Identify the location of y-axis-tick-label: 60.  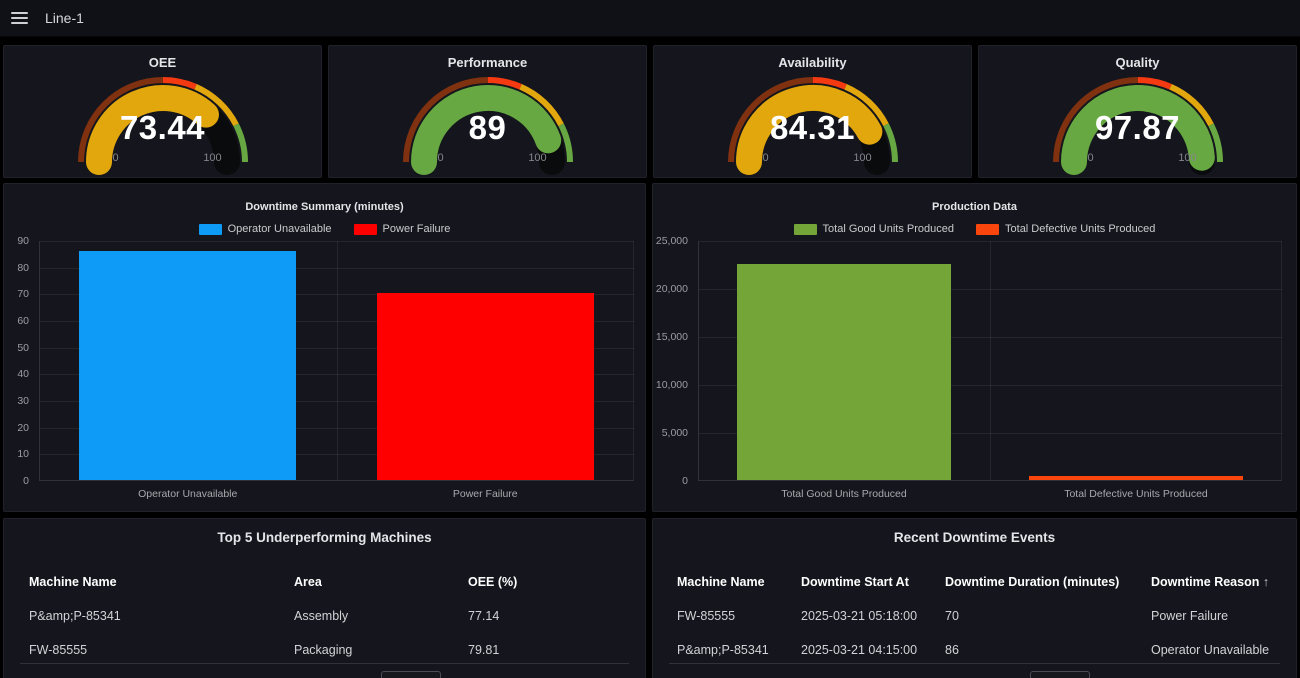
(23, 321).